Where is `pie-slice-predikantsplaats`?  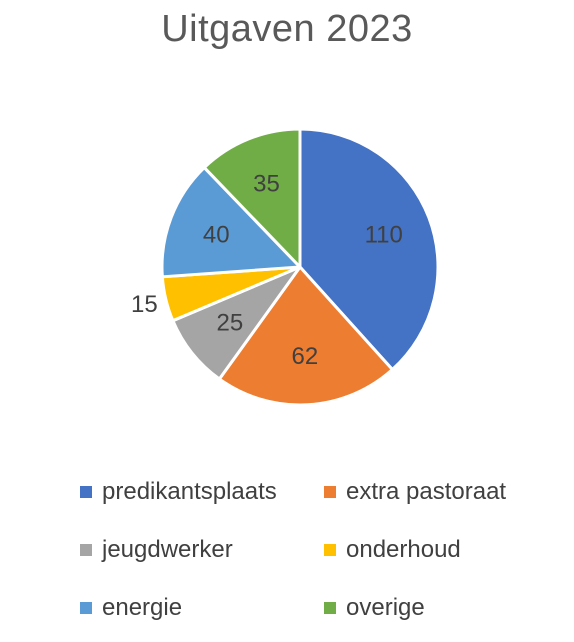 pie-slice-predikantsplaats is located at coordinates (369, 249).